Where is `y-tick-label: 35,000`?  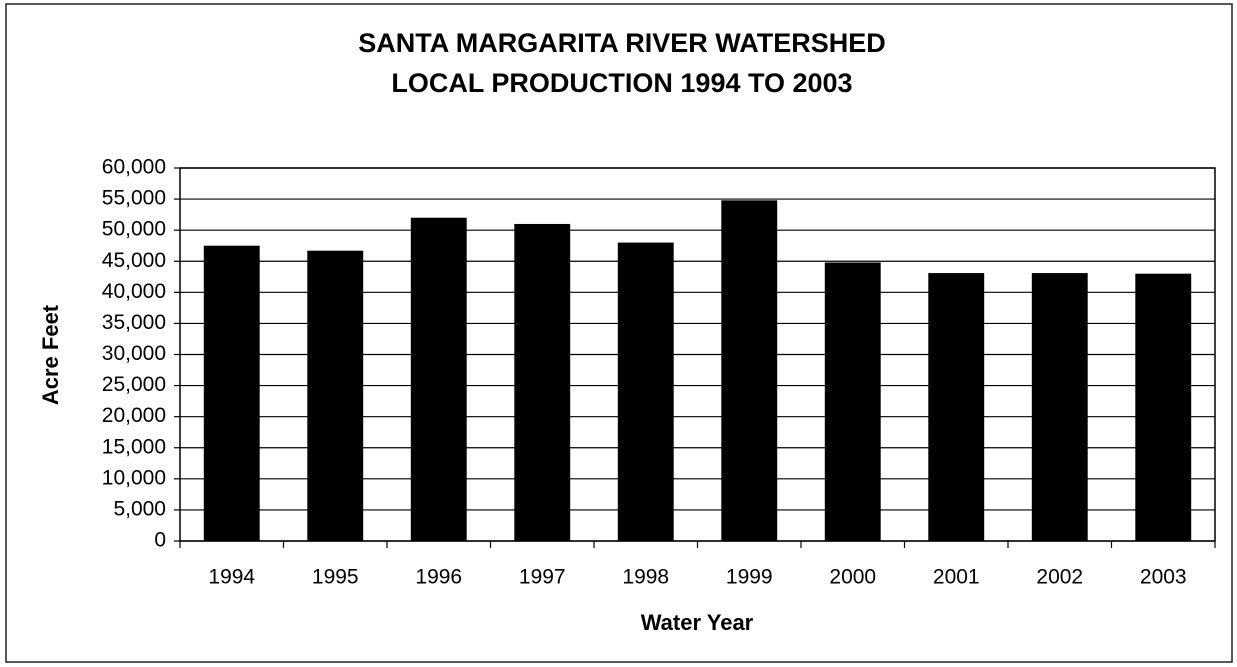
y-tick-label: 35,000 is located at coordinates (134, 322).